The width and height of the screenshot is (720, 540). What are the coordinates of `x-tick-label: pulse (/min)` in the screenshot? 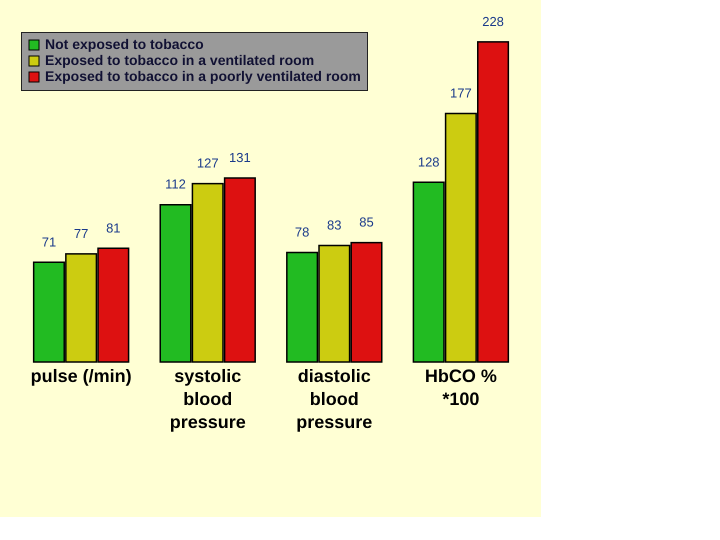 It's located at (81, 376).